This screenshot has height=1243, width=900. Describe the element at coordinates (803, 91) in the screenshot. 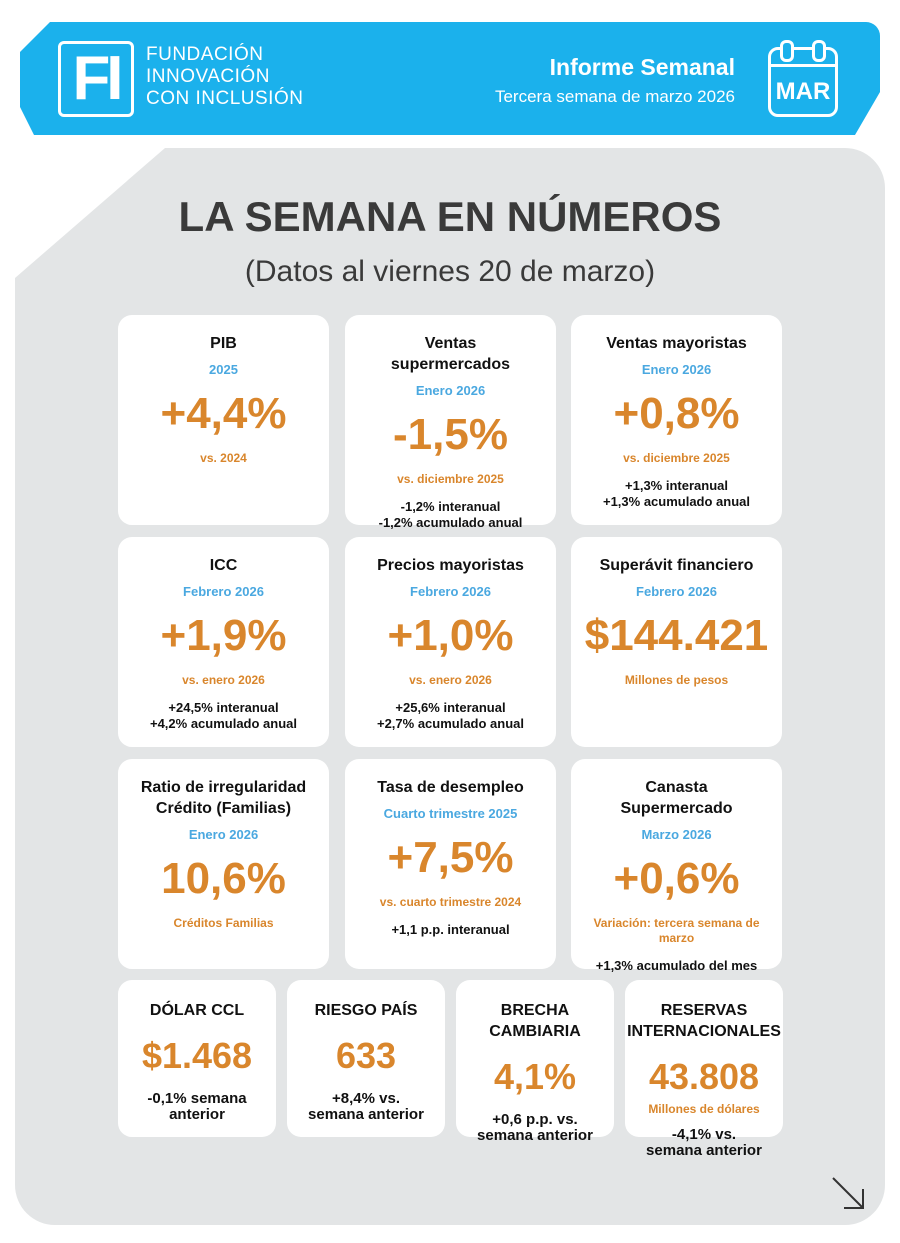

I see `calendar-month: MAR` at that location.